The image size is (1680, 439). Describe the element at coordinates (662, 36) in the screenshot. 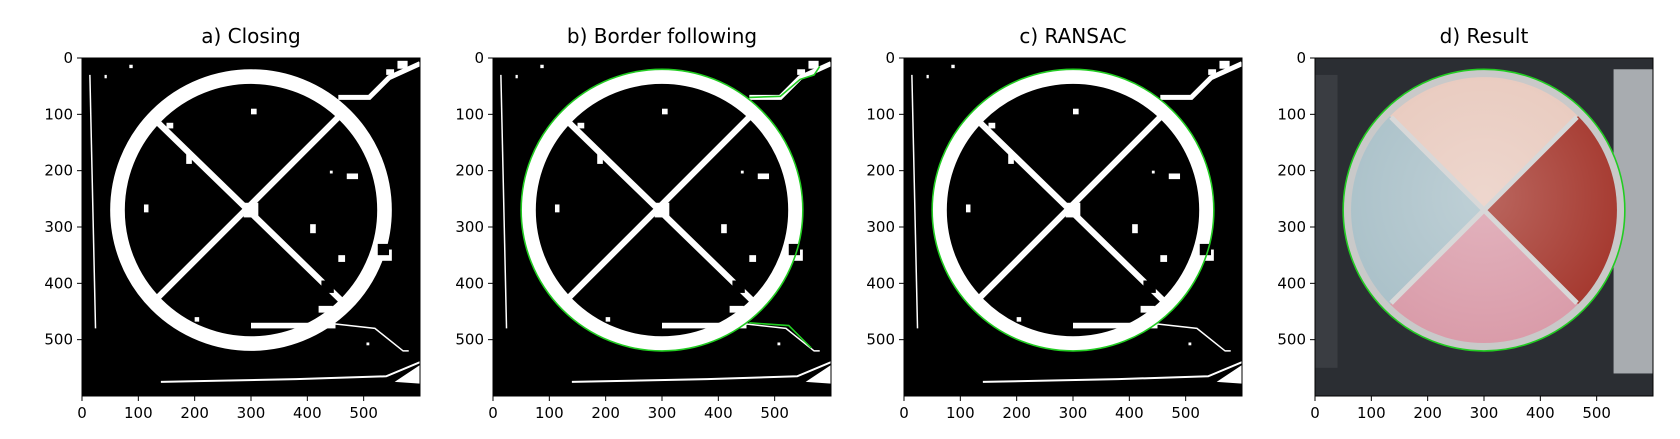

I see `panel-title: b) Border following` at that location.